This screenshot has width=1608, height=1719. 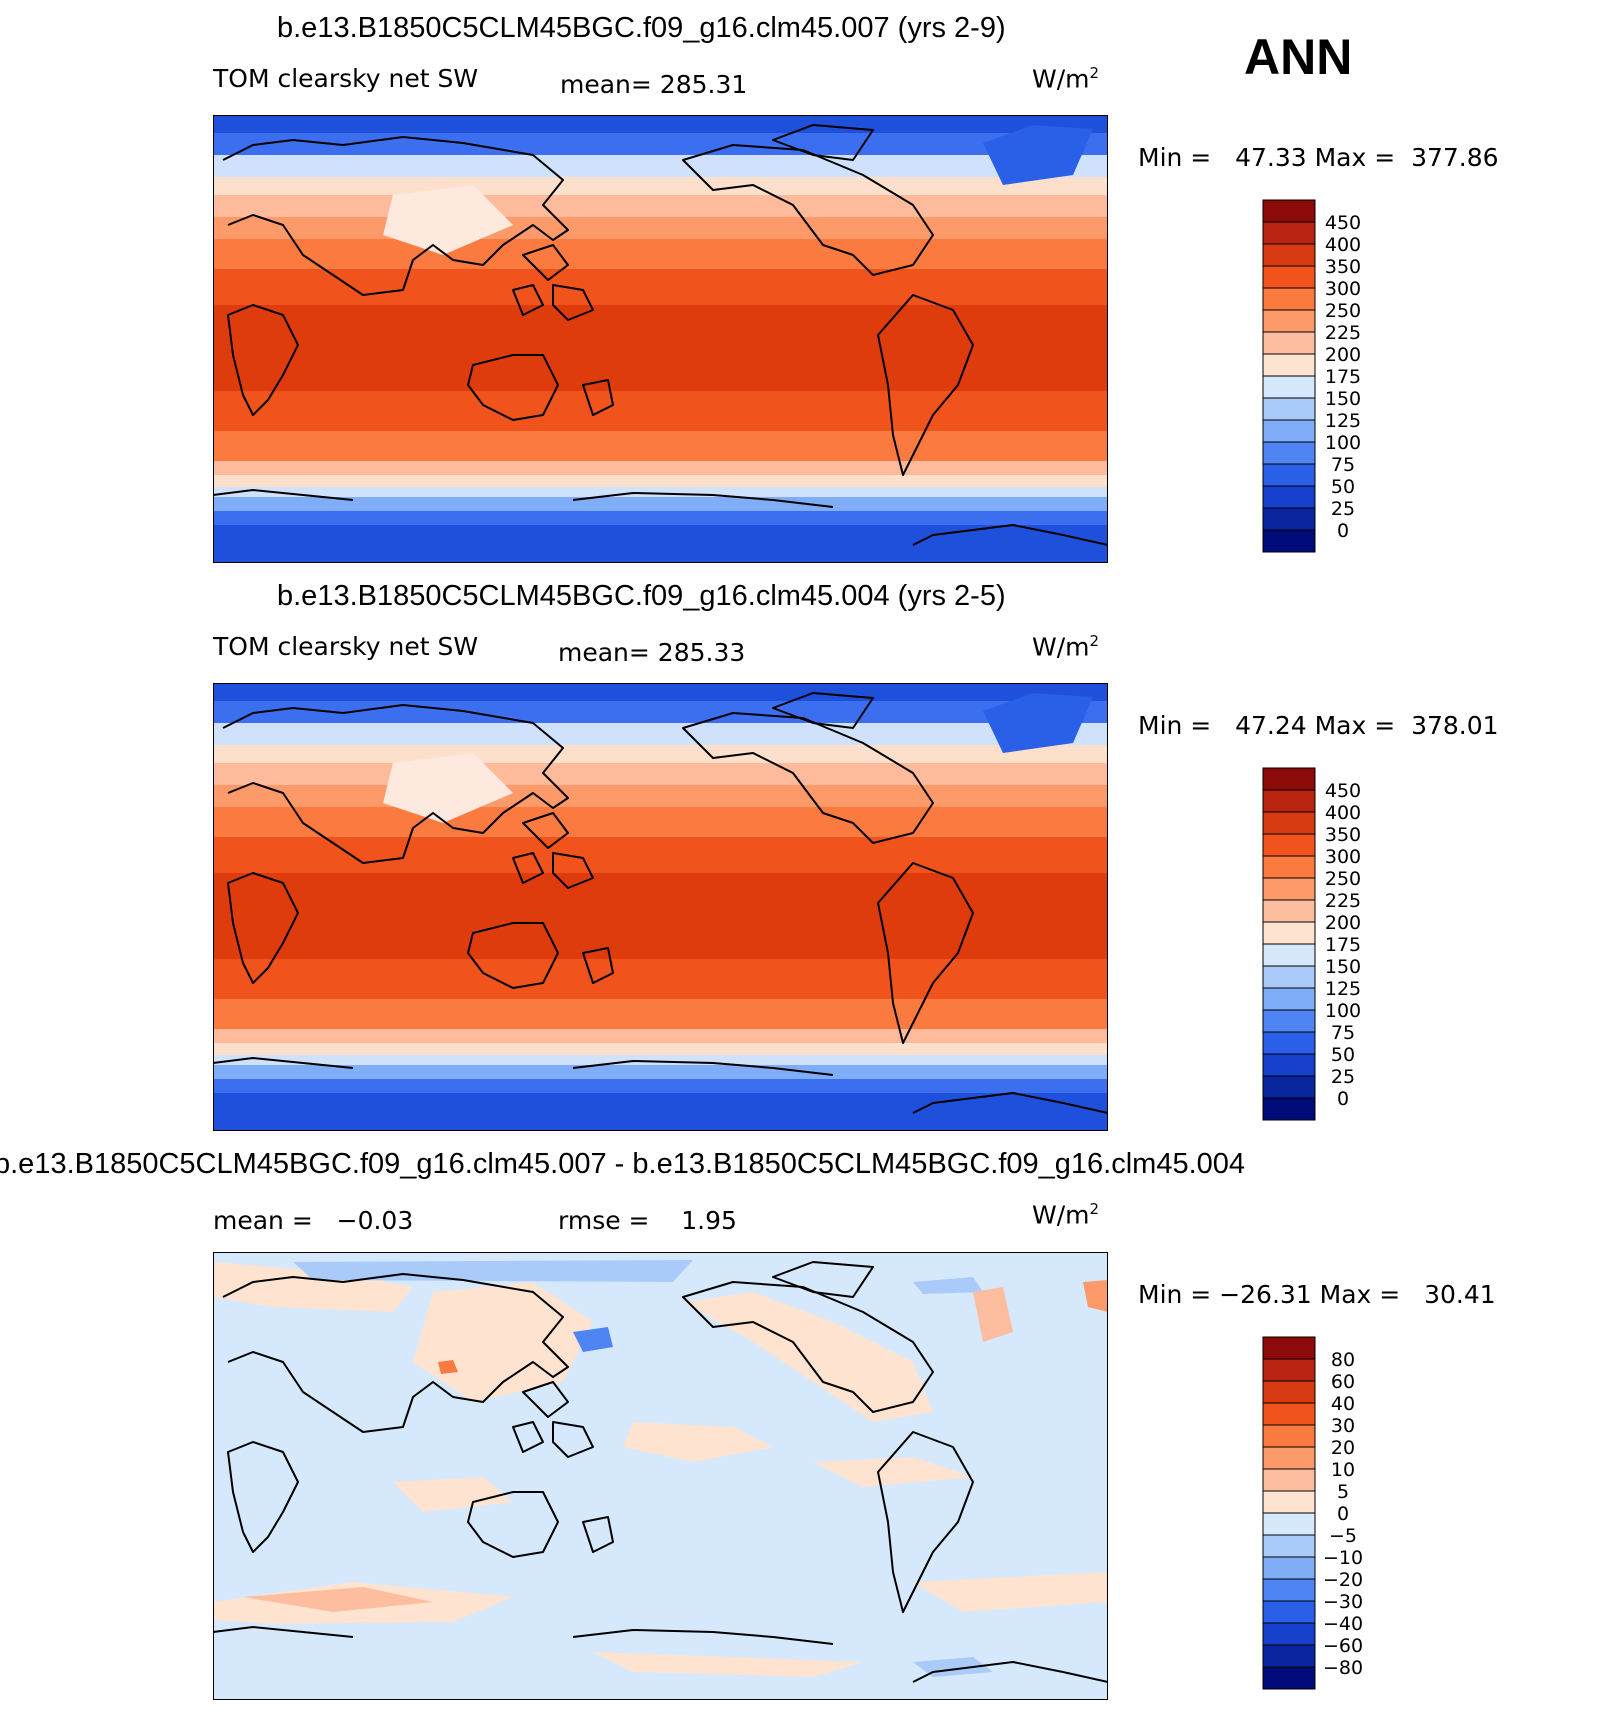 What do you see at coordinates (1317, 1294) in the screenshot?
I see `panel-diff-min-max: Min = −26.31 Max = 30.41` at bounding box center [1317, 1294].